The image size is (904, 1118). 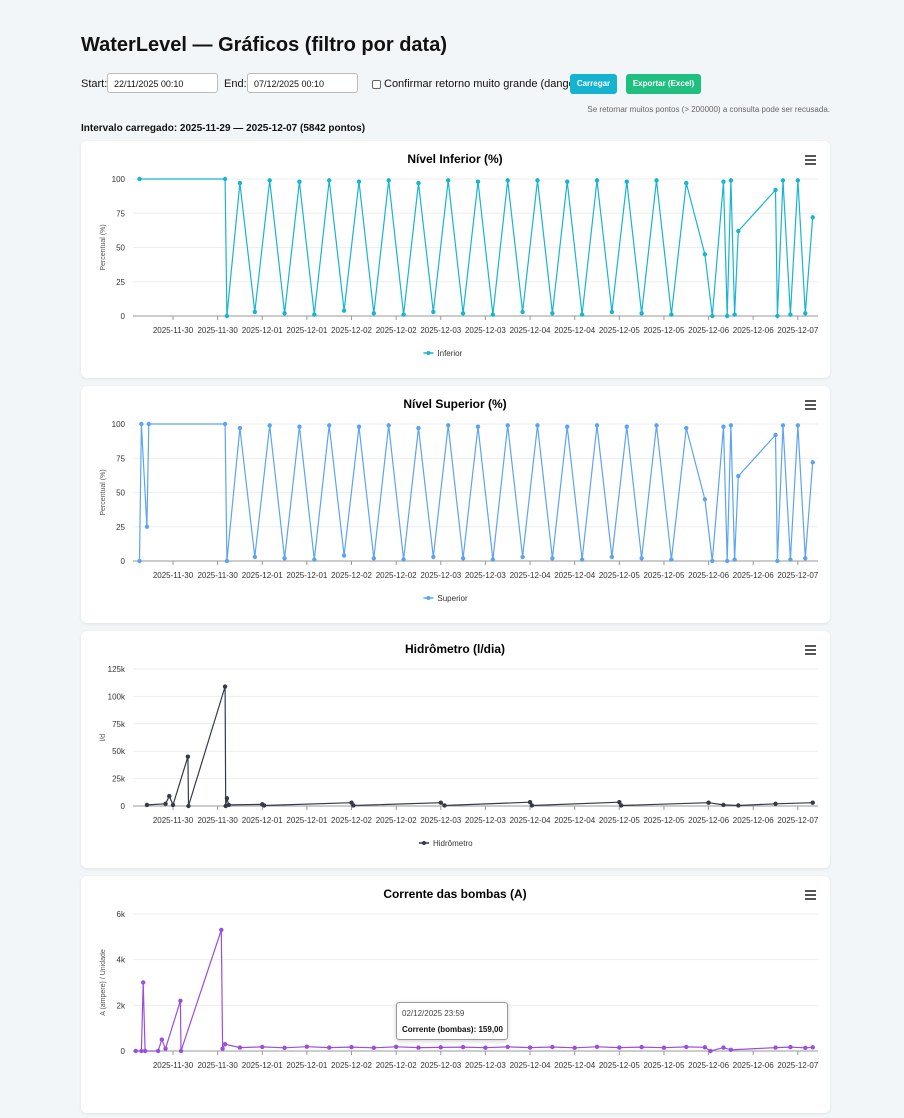 What do you see at coordinates (162, 83) in the screenshot?
I see `start-input: 22/11/2025 00:10` at bounding box center [162, 83].